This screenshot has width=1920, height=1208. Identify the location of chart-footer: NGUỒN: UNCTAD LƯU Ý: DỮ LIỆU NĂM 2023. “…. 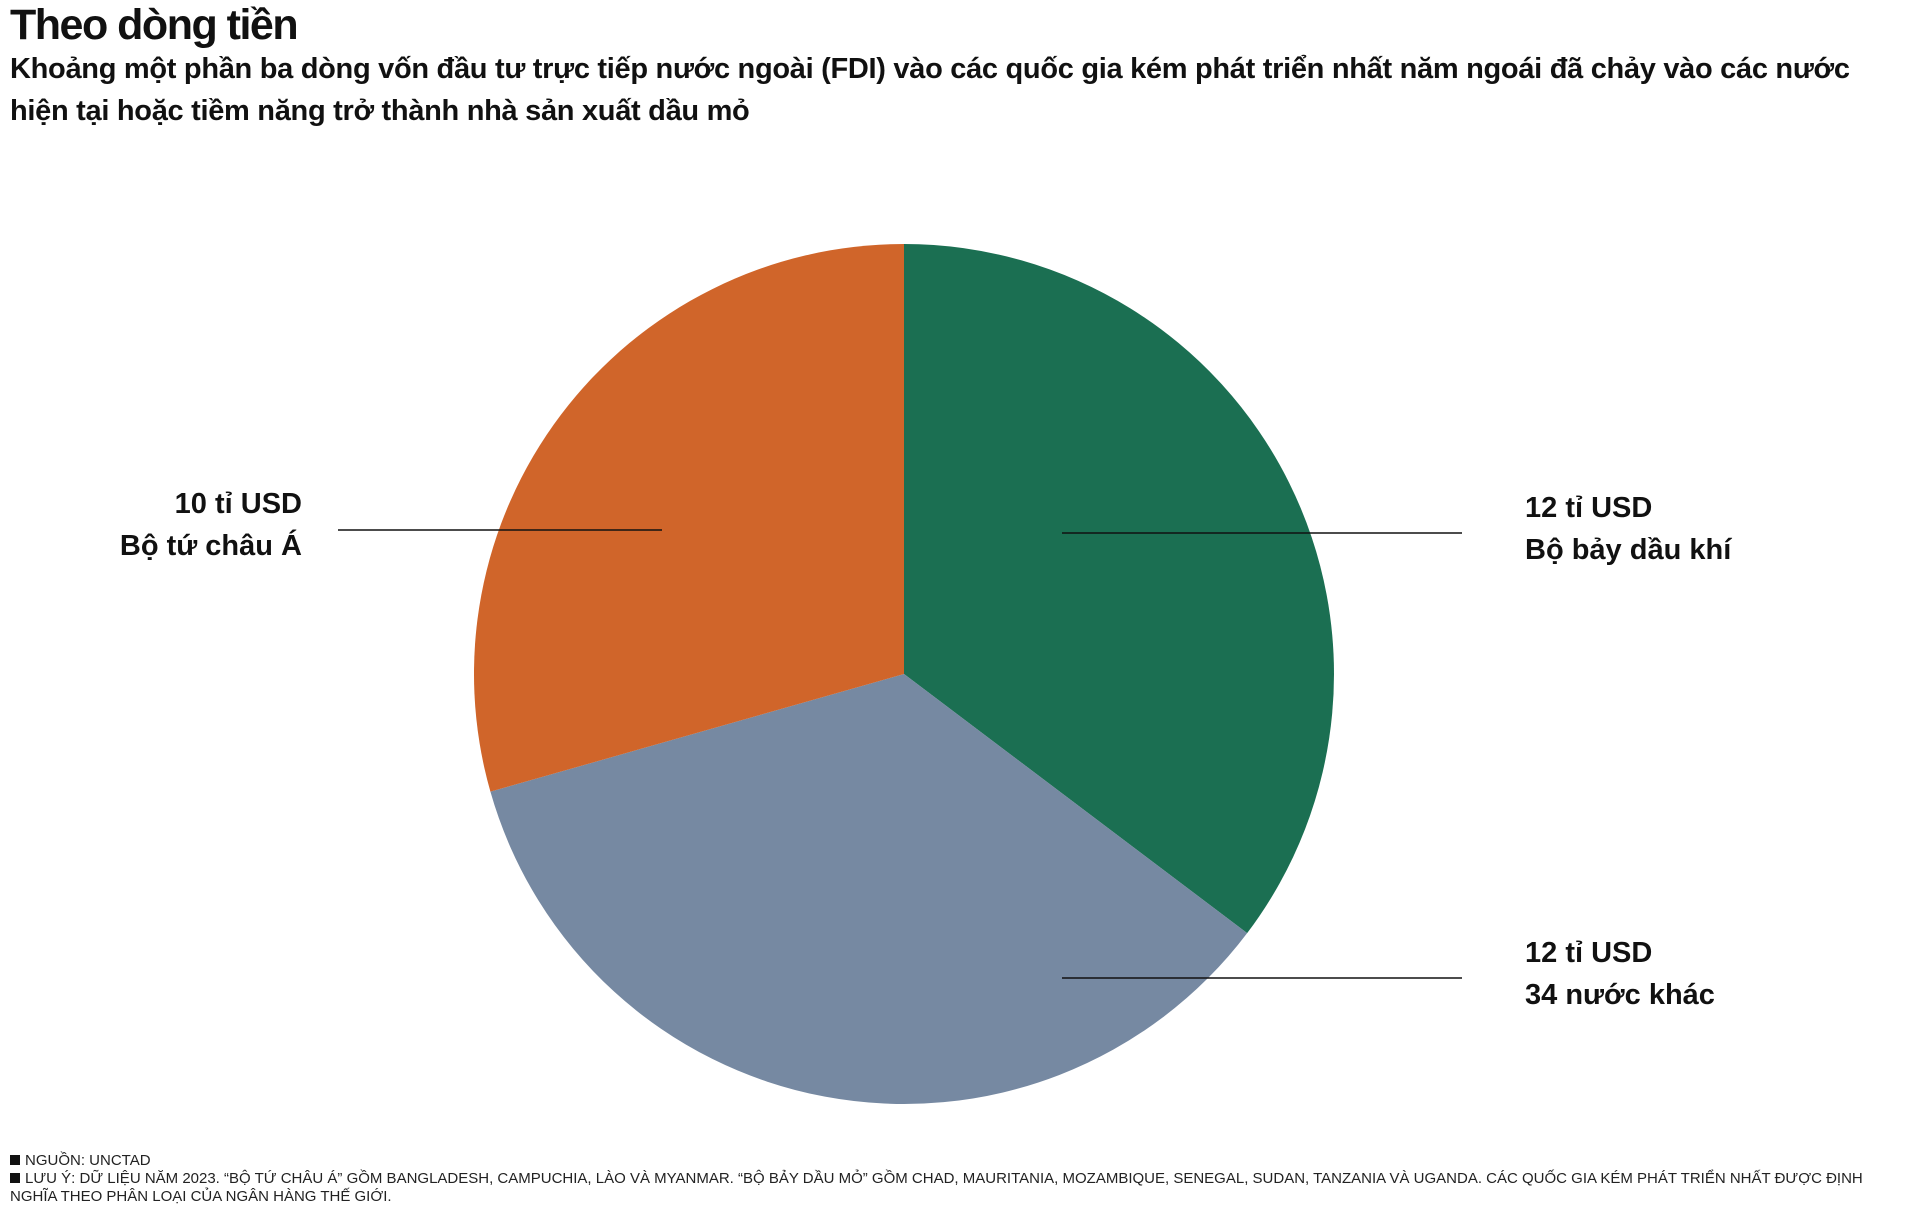
(955, 1179).